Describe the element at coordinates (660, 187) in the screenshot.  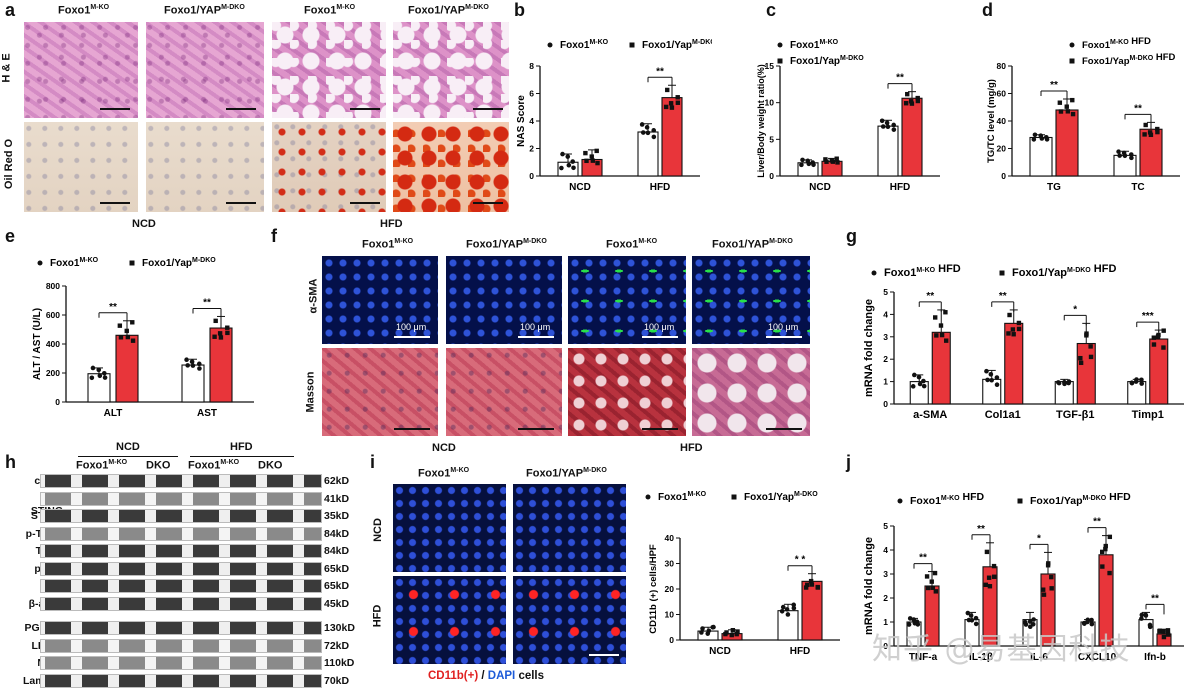
I see `category-label: HFD` at that location.